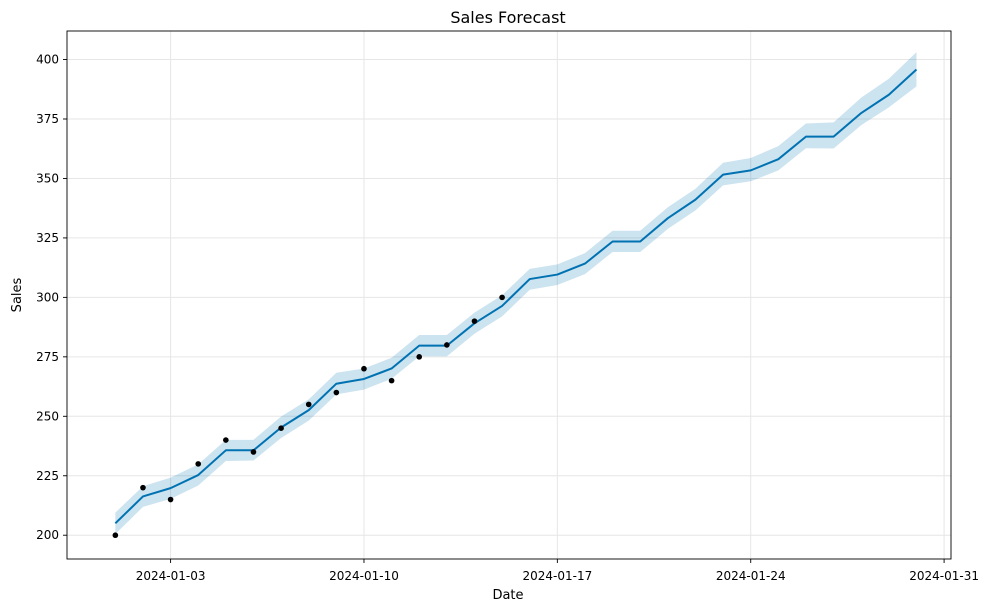 The image size is (988, 612). What do you see at coordinates (364, 576) in the screenshot?
I see `x-tick-label: 2024-01-10` at bounding box center [364, 576].